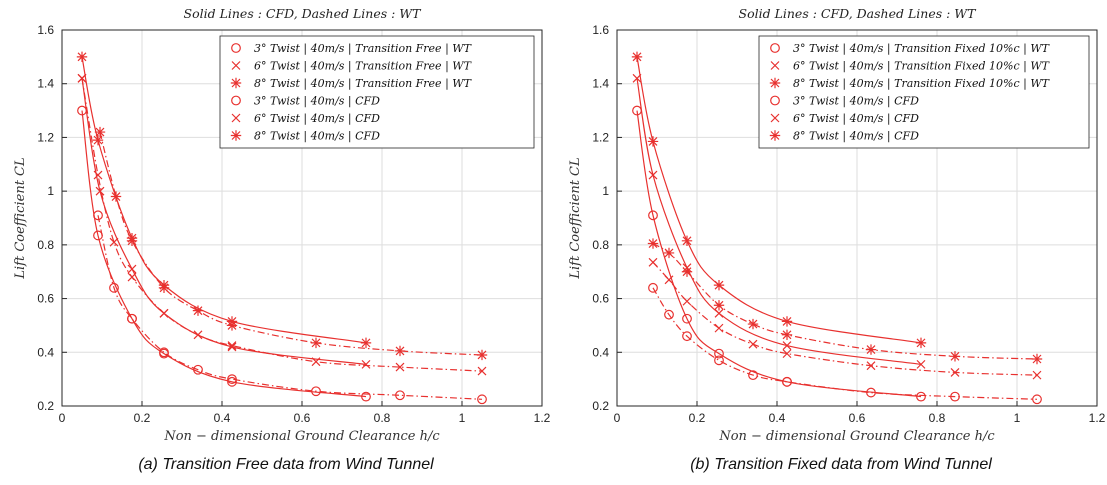 This screenshot has width=1107, height=485. Describe the element at coordinates (1017, 418) in the screenshot. I see `chart-b-xtick-label: 1` at that location.